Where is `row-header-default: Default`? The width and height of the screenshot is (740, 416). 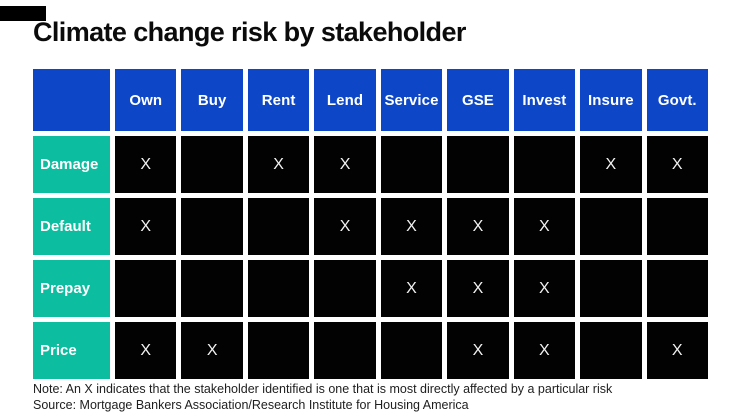
row-header-default: Default is located at coordinates (71, 226).